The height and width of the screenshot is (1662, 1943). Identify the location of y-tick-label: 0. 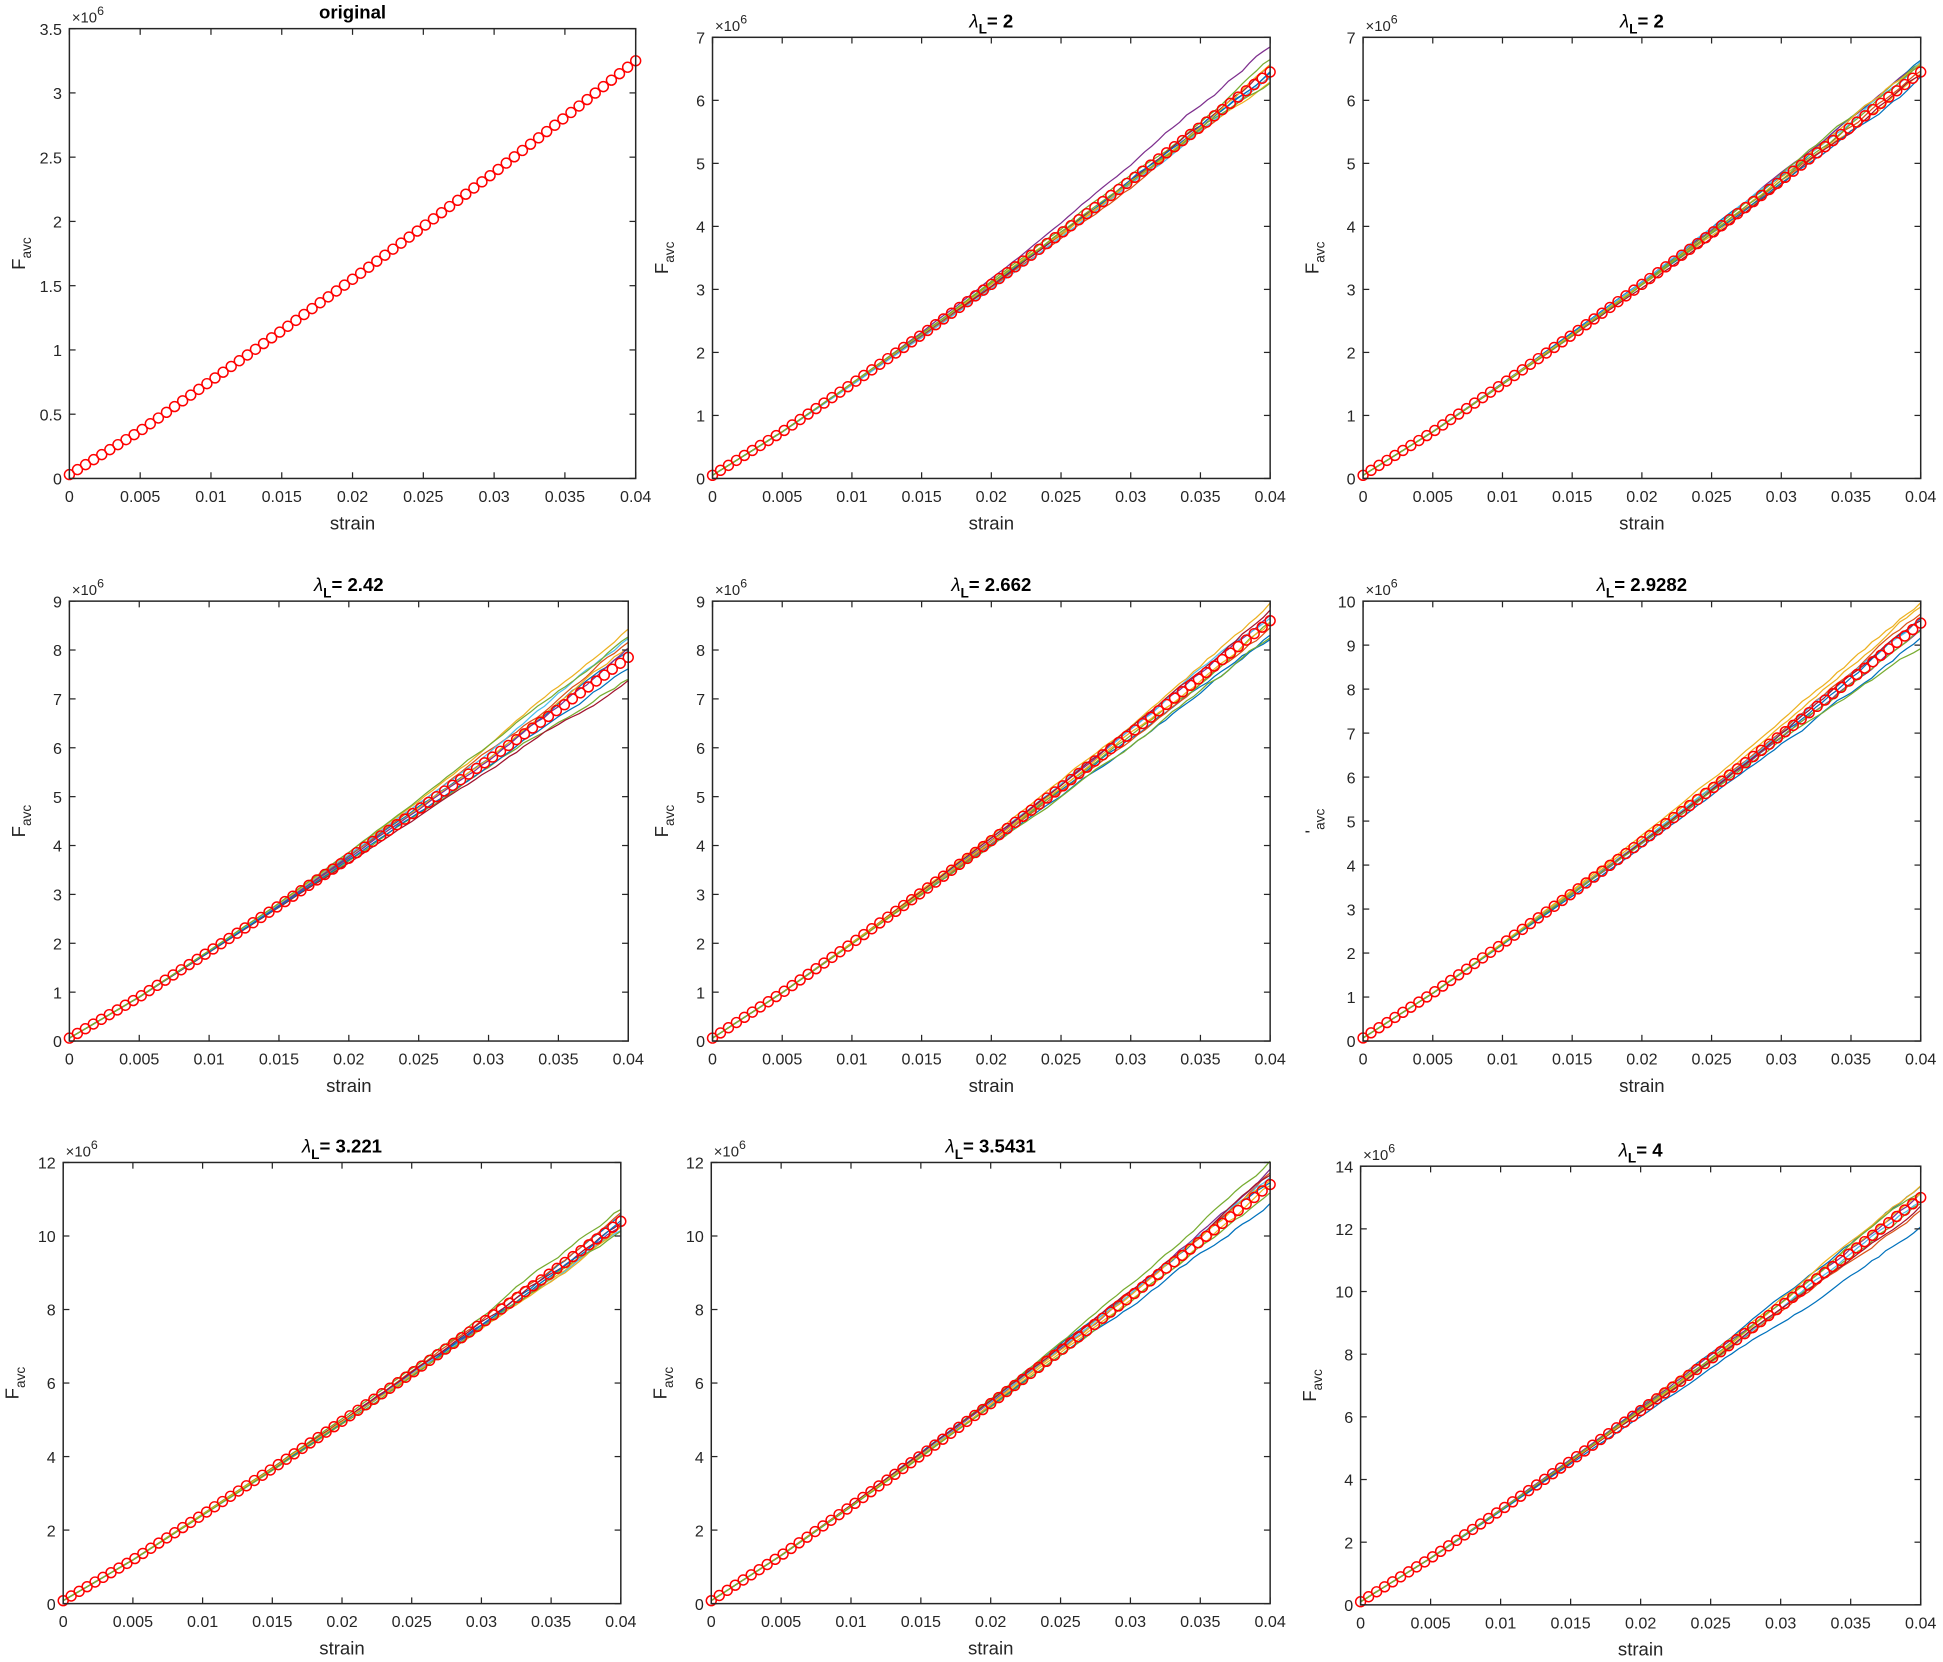
(1351, 1042).